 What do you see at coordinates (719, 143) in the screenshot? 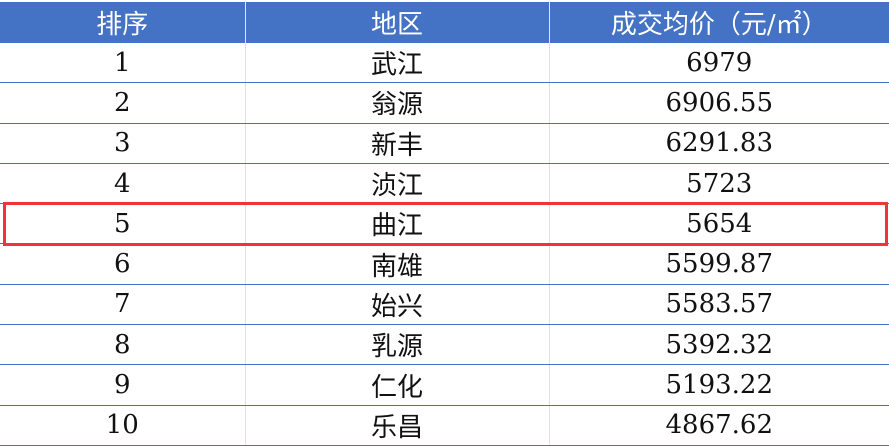
I see `price-cell: 6291.83` at bounding box center [719, 143].